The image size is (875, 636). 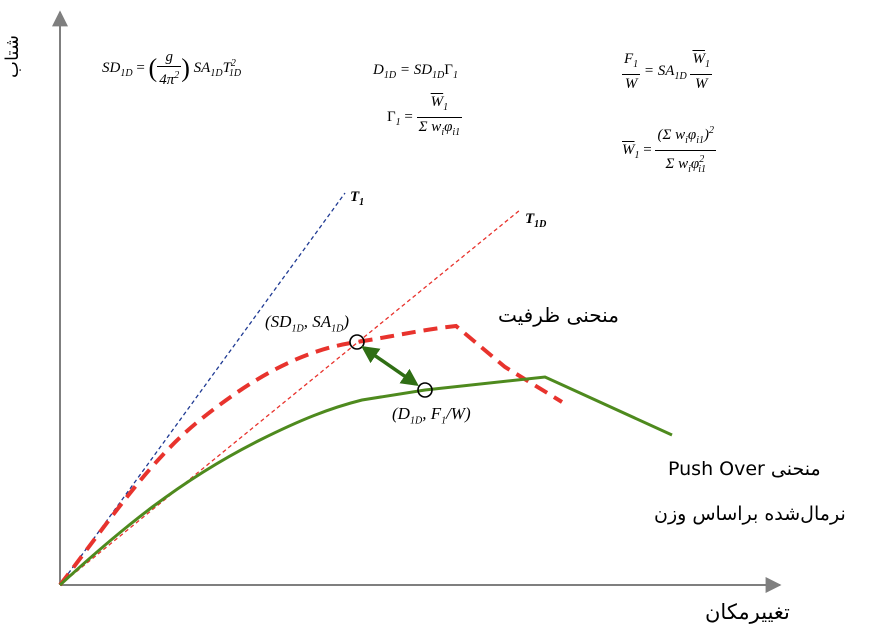 I want to click on f-w-frac: (Σ wiφi1)2 Σ wiφ2i1, so click(x=686, y=150).